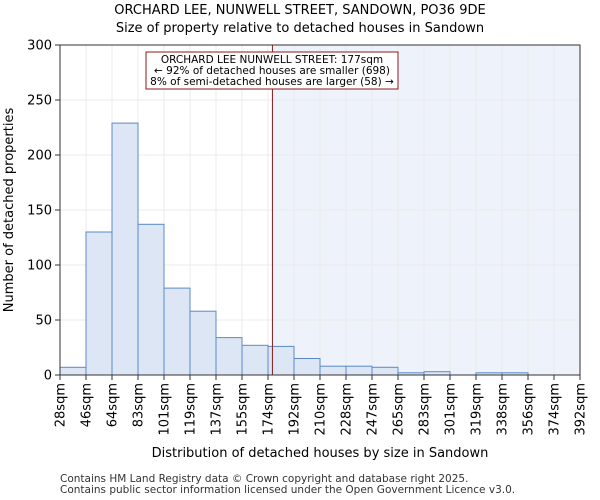  What do you see at coordinates (87, 405) in the screenshot?
I see `x-tick-label: 46sqm` at bounding box center [87, 405].